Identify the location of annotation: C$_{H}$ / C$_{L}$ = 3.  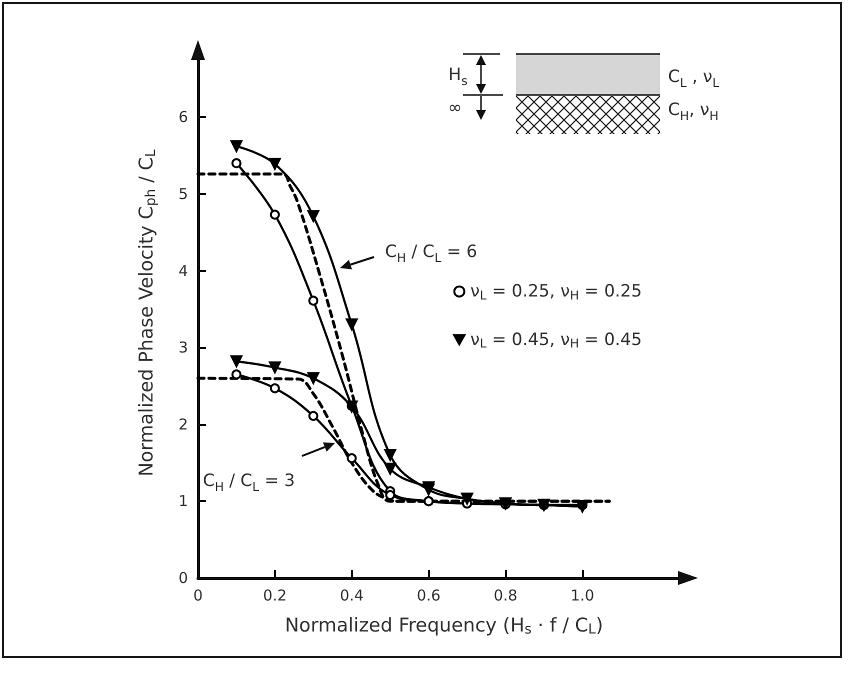
(248, 482).